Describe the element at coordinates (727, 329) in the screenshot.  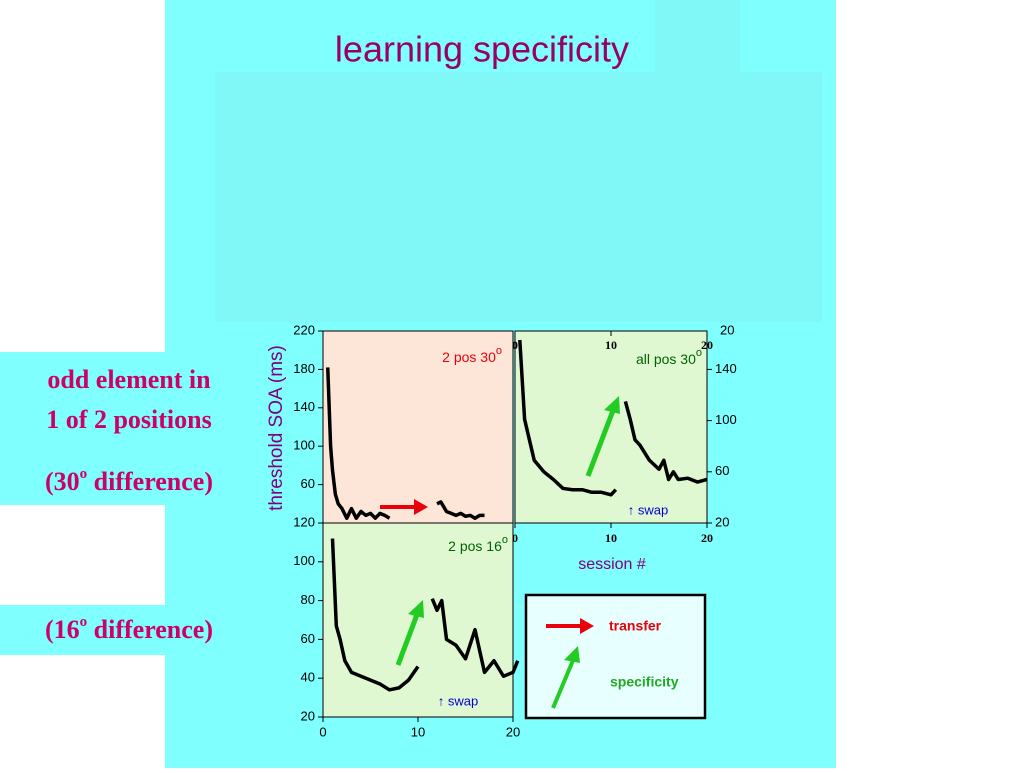
I see `corner-label: 20` at that location.